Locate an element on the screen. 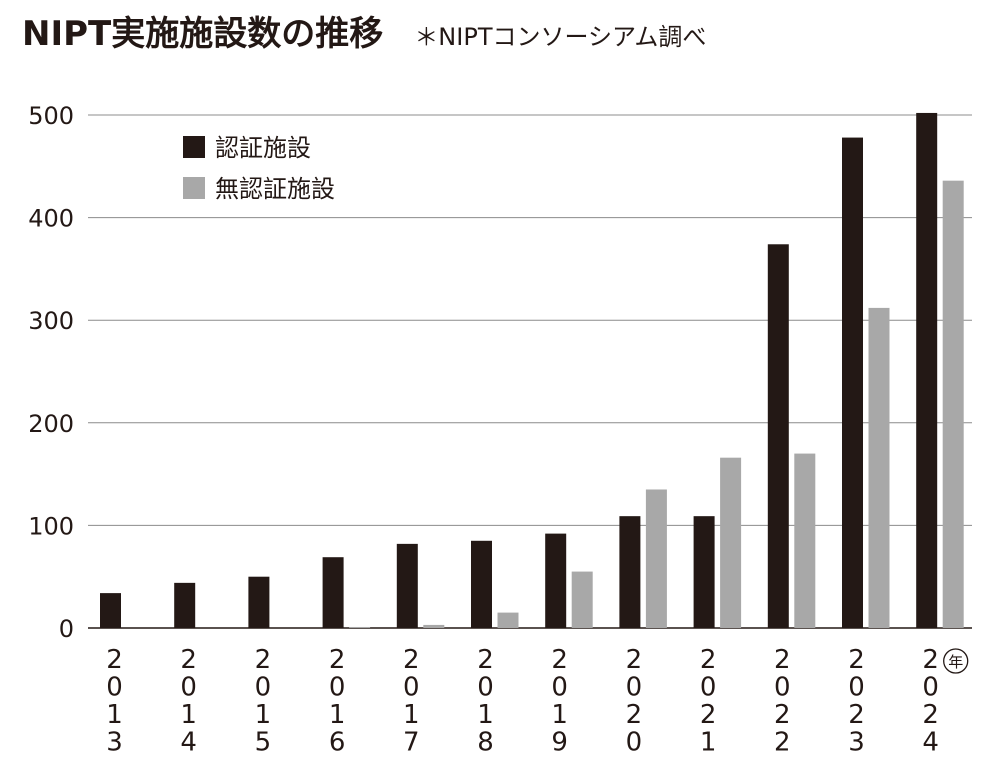  y-tick-label: 300 is located at coordinates (51, 321).